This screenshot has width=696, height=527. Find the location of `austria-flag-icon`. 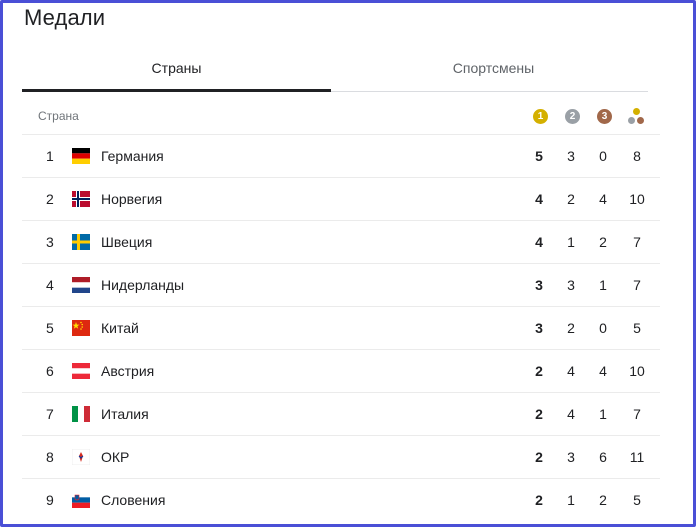

austria-flag-icon is located at coordinates (81, 371).